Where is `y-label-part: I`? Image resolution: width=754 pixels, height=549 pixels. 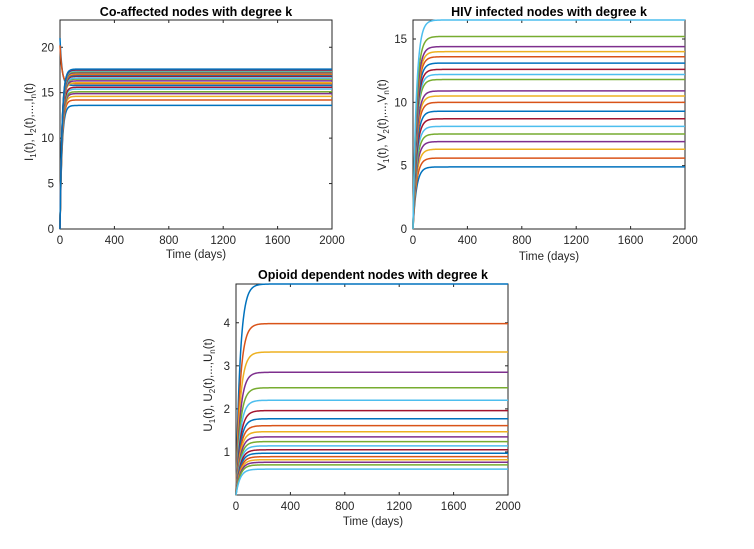
y-label-part: I is located at coordinates (30, 159).